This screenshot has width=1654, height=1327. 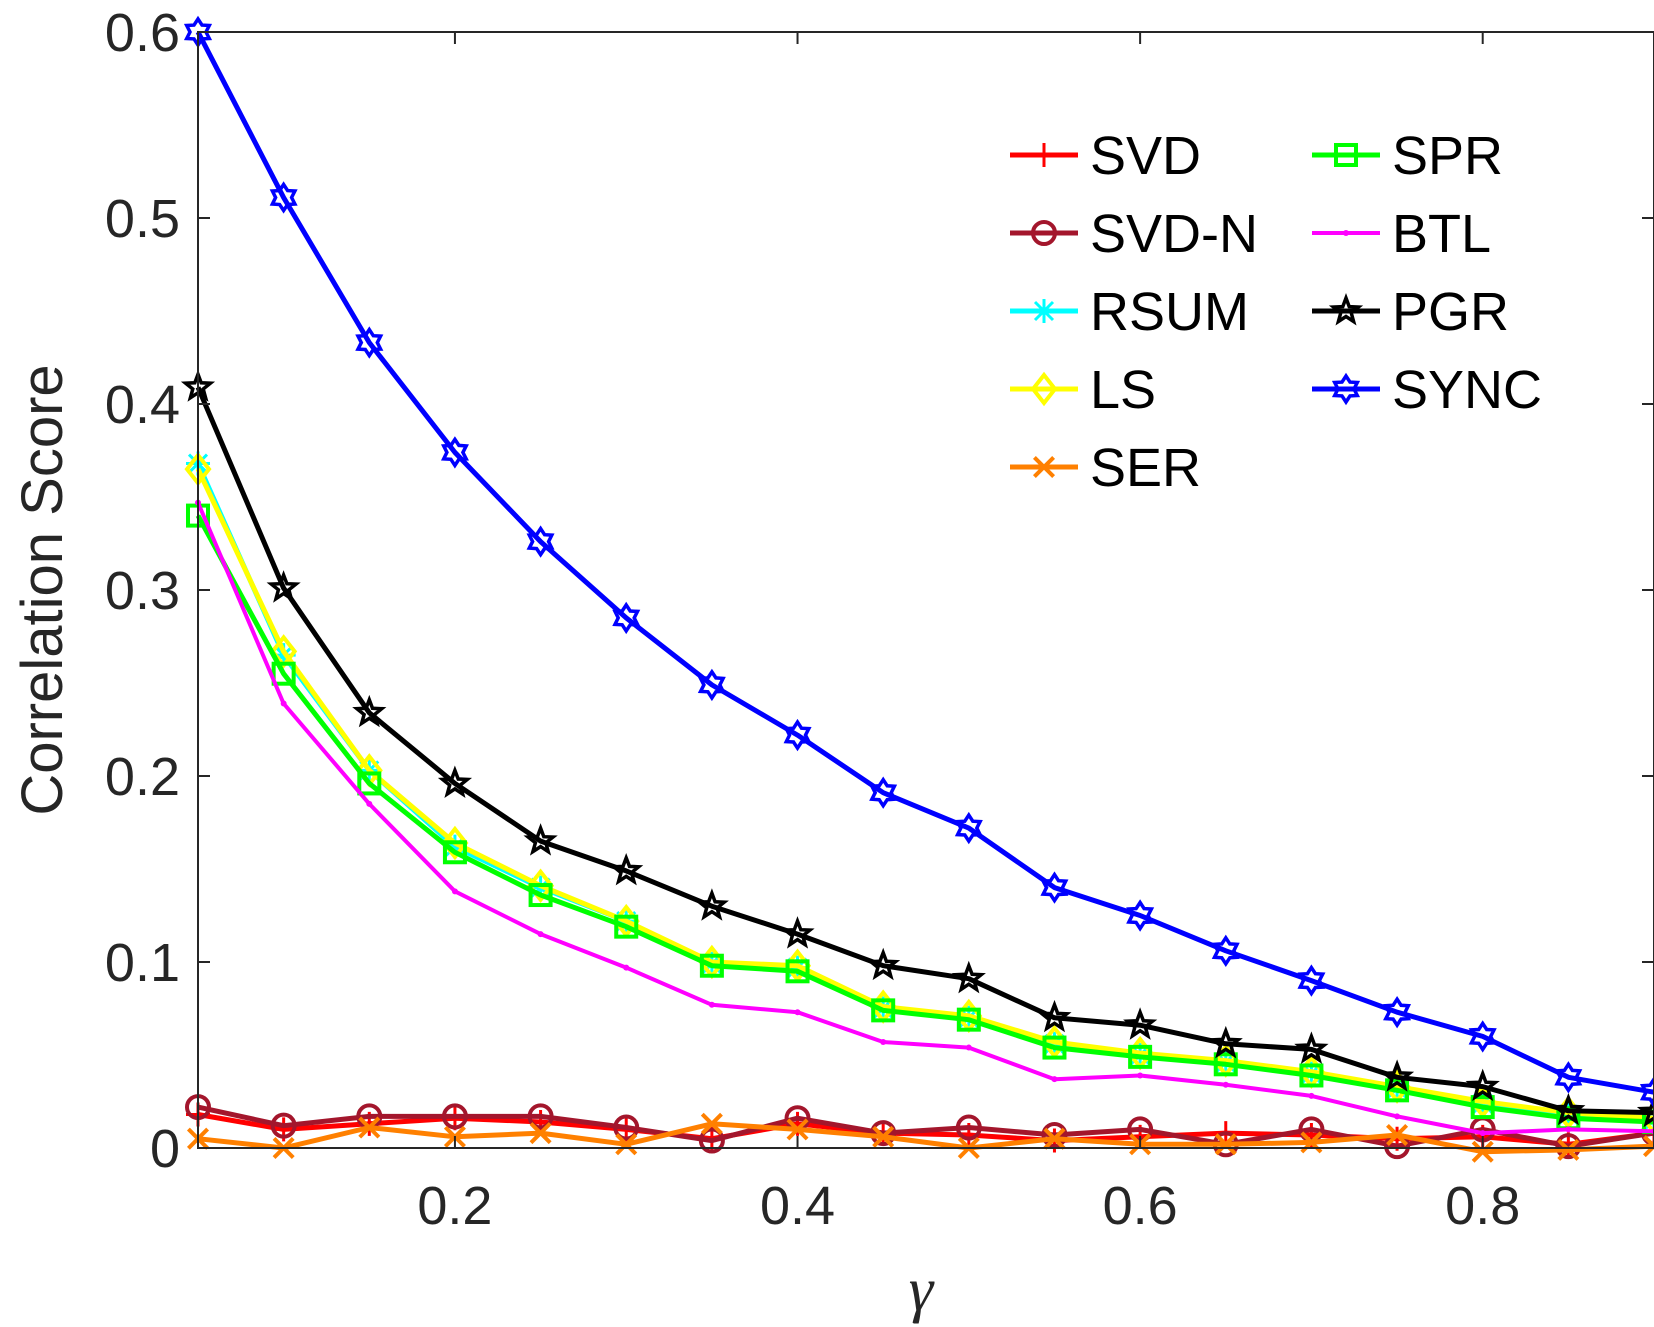 I want to click on data-point-ls, so click(x=541, y=885).